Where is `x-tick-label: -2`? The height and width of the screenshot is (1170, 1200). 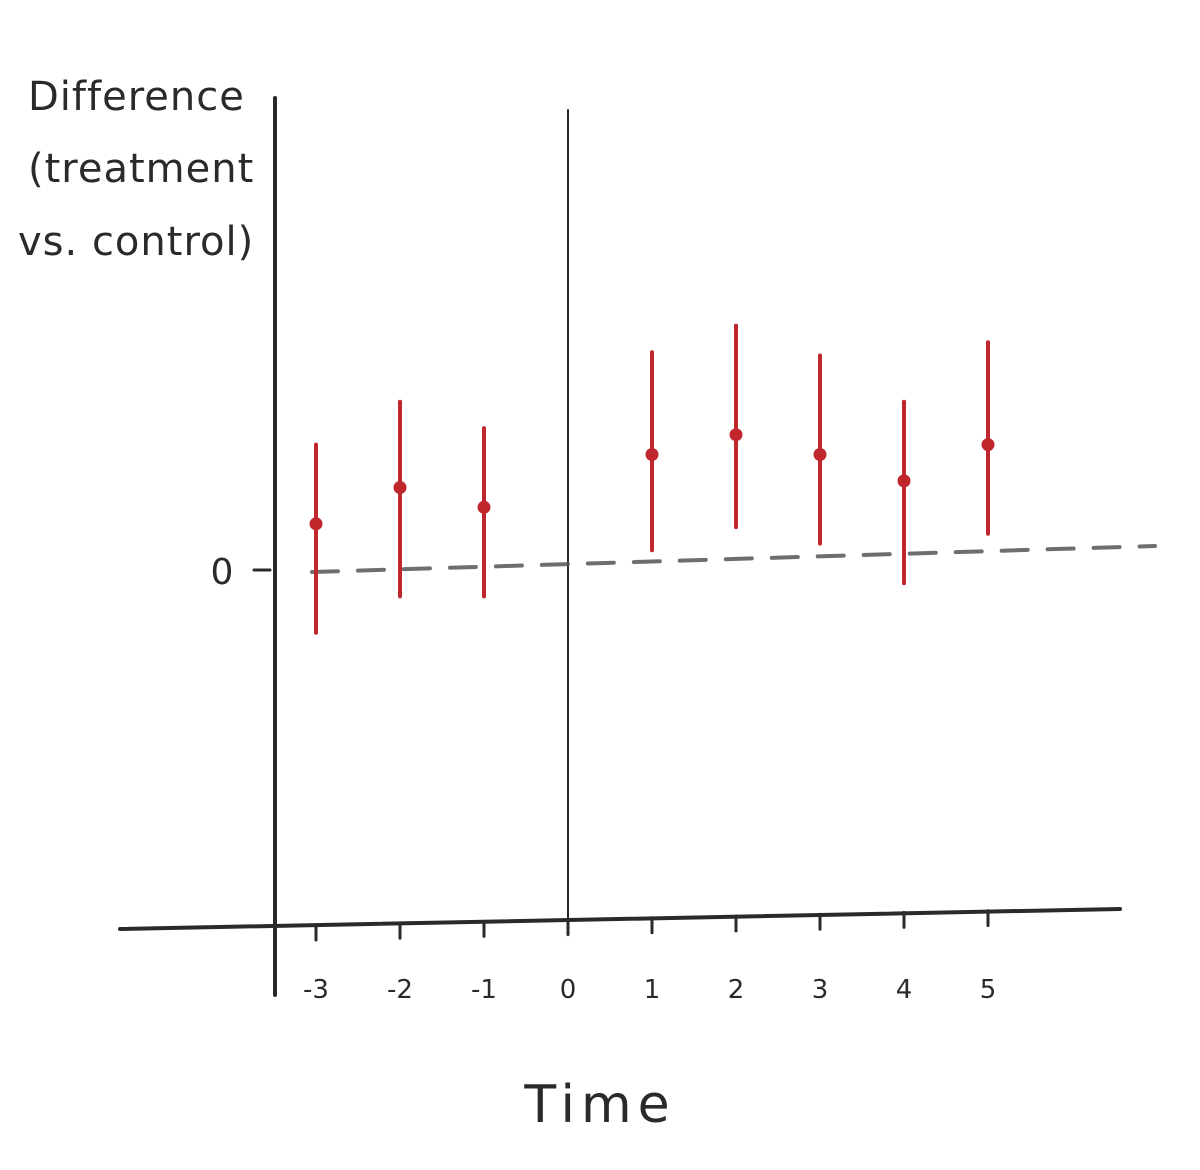
x-tick-label: -2 is located at coordinates (400, 990).